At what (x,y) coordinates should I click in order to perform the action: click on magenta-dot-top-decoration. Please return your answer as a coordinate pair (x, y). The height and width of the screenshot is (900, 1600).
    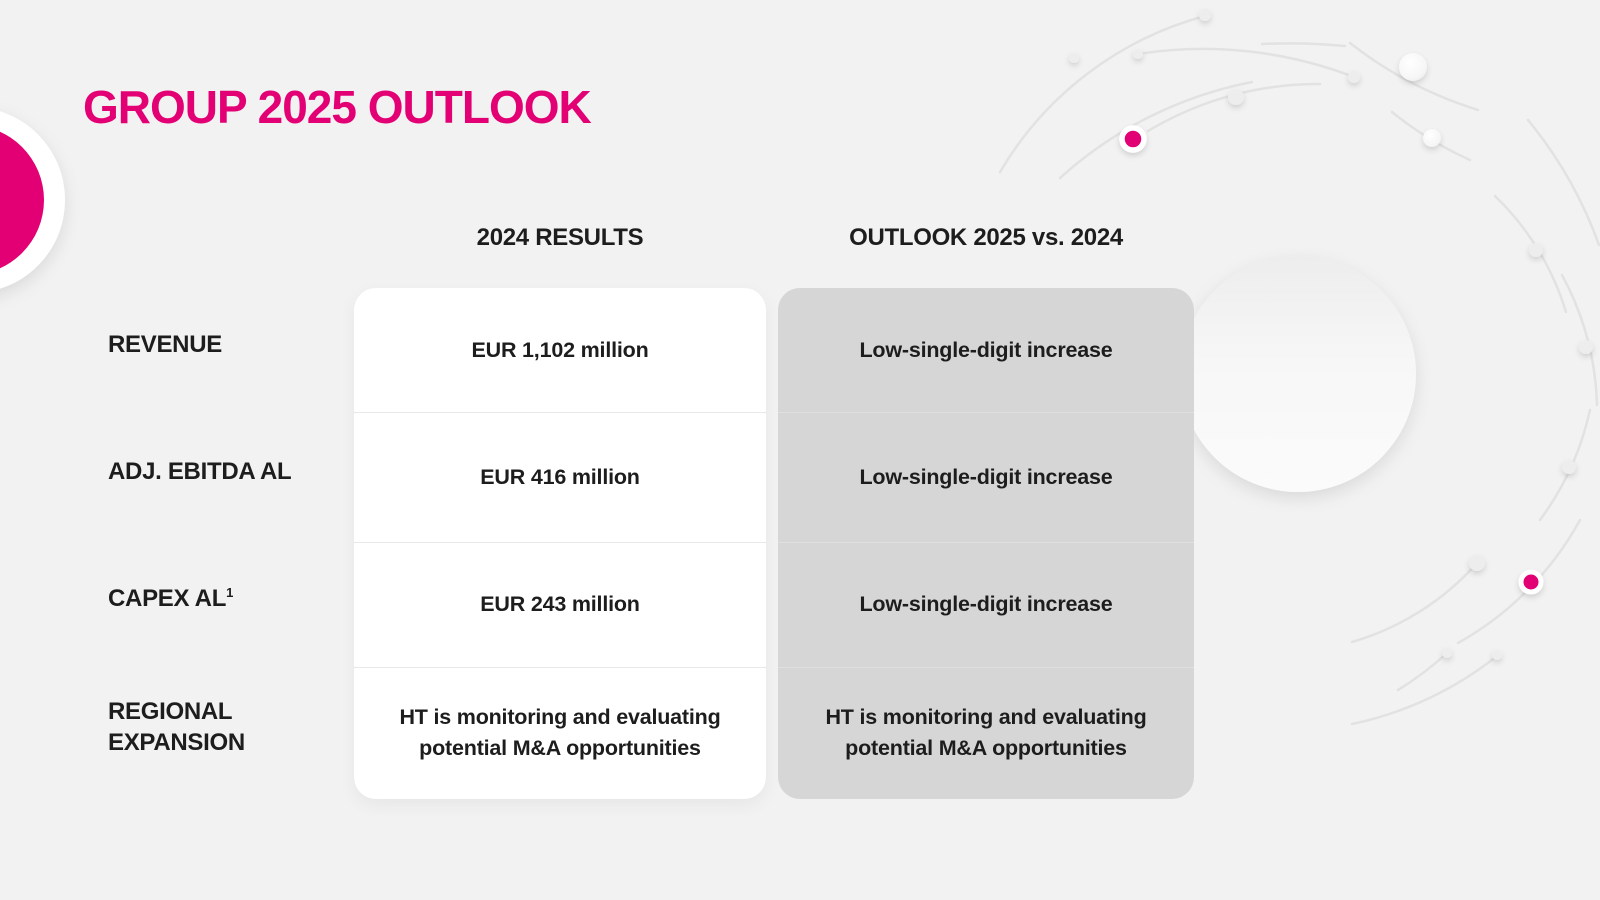
    Looking at the image, I should click on (1133, 139).